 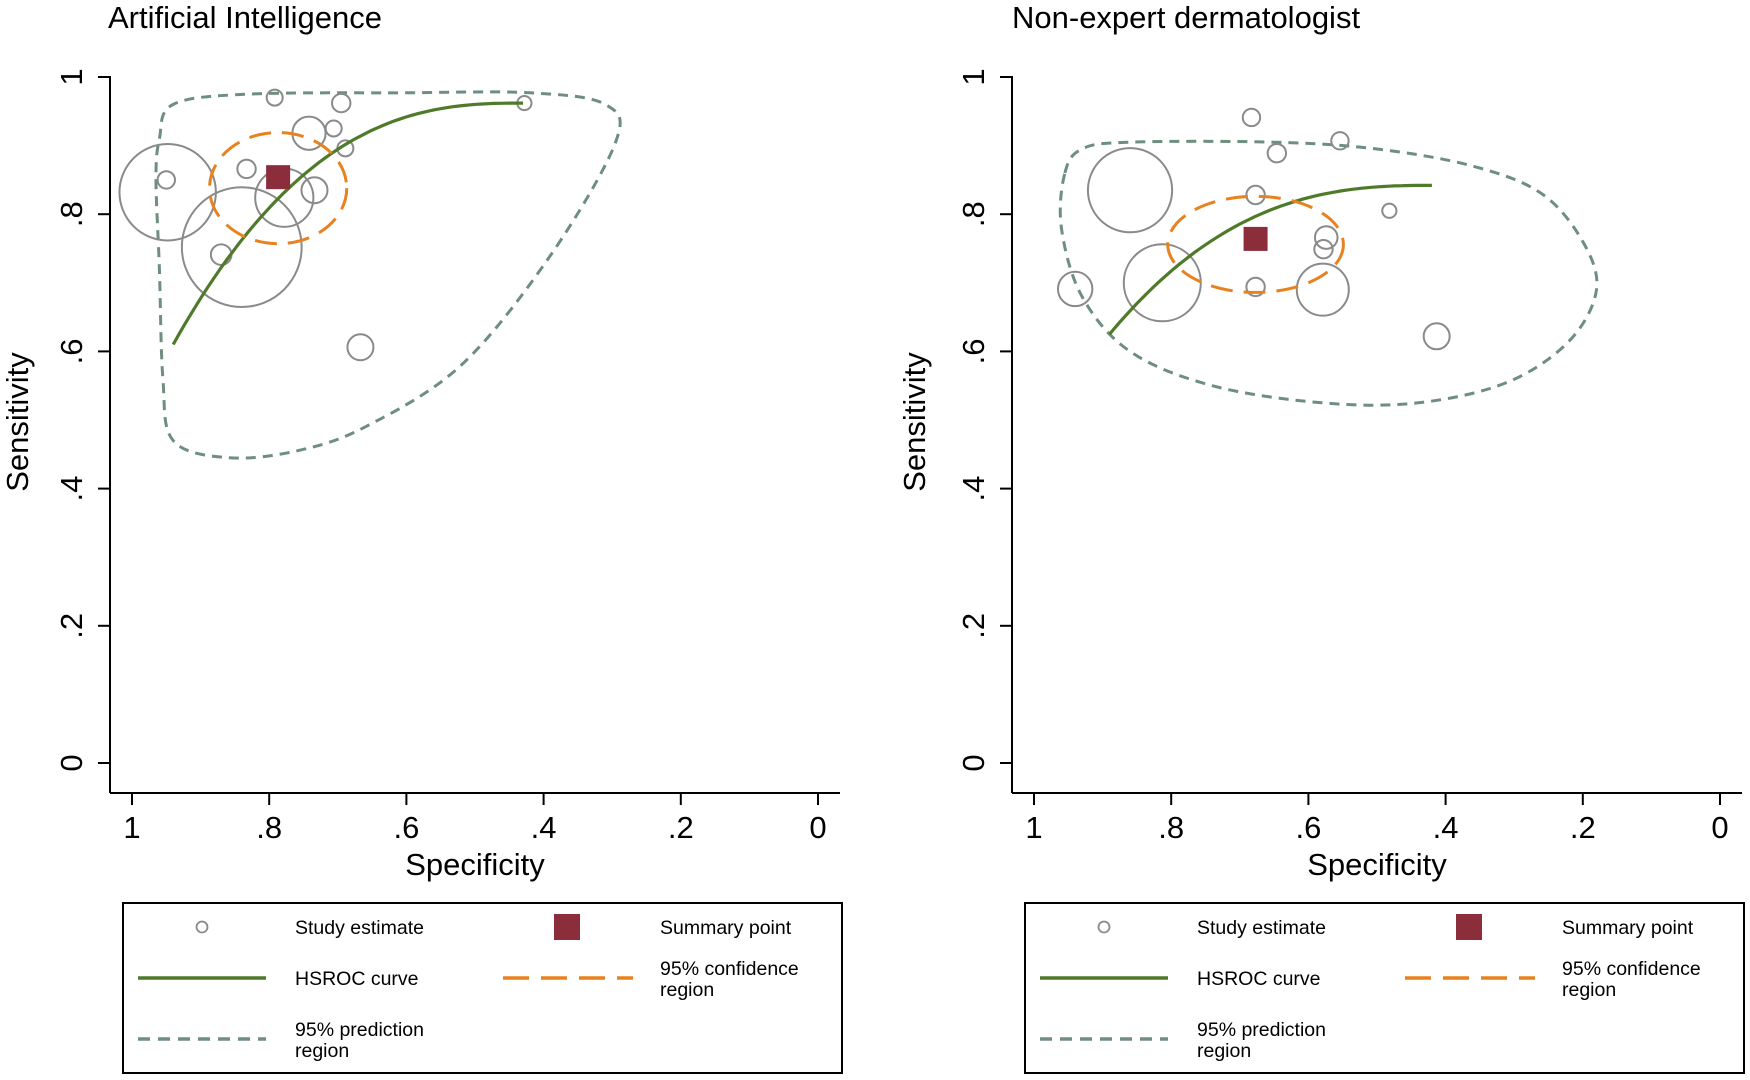 What do you see at coordinates (1186, 17) in the screenshot?
I see `chart-title: Non-expert dermatologist` at bounding box center [1186, 17].